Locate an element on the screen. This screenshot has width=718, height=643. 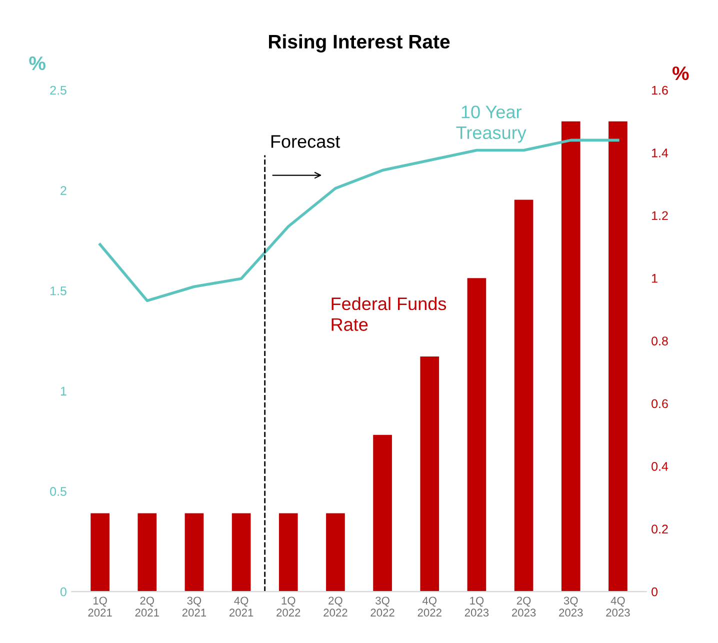
y-axis-title: % is located at coordinates (37, 63).